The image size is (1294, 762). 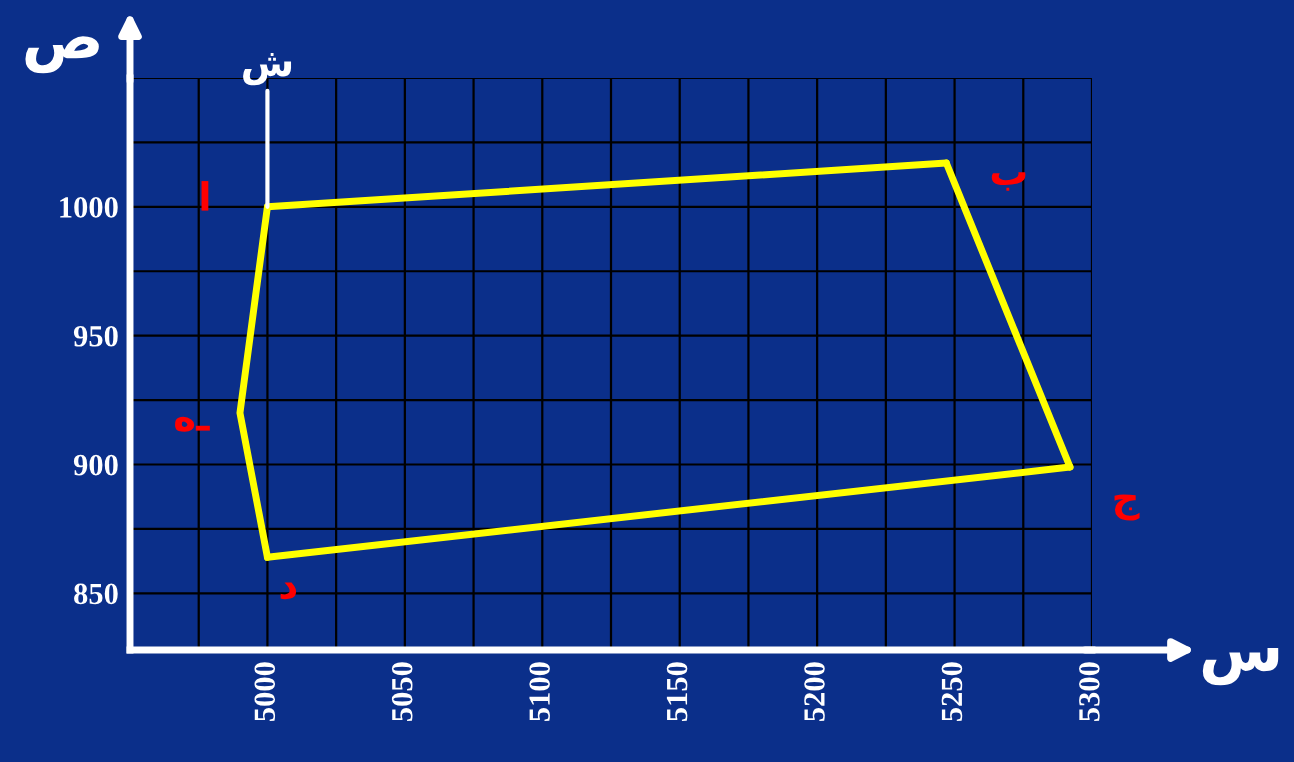 What do you see at coordinates (1127, 507) in the screenshot?
I see `annotation: ج` at bounding box center [1127, 507].